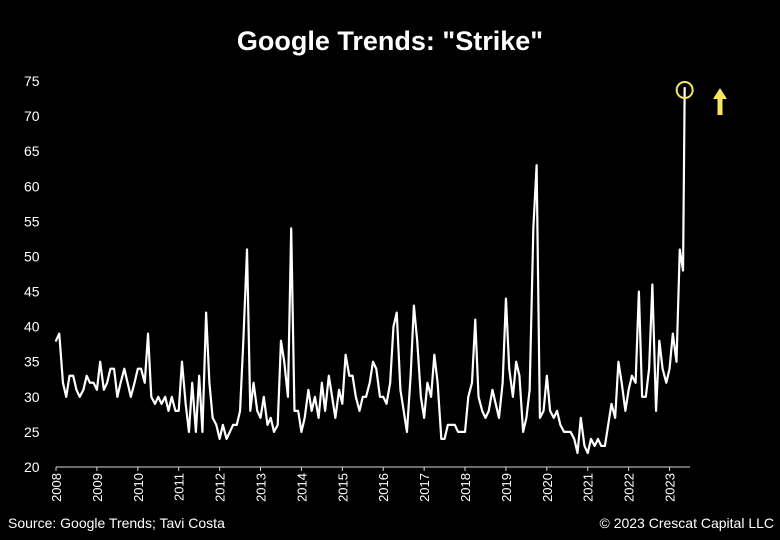  I want to click on y-tick-label: 55, so click(32, 221).